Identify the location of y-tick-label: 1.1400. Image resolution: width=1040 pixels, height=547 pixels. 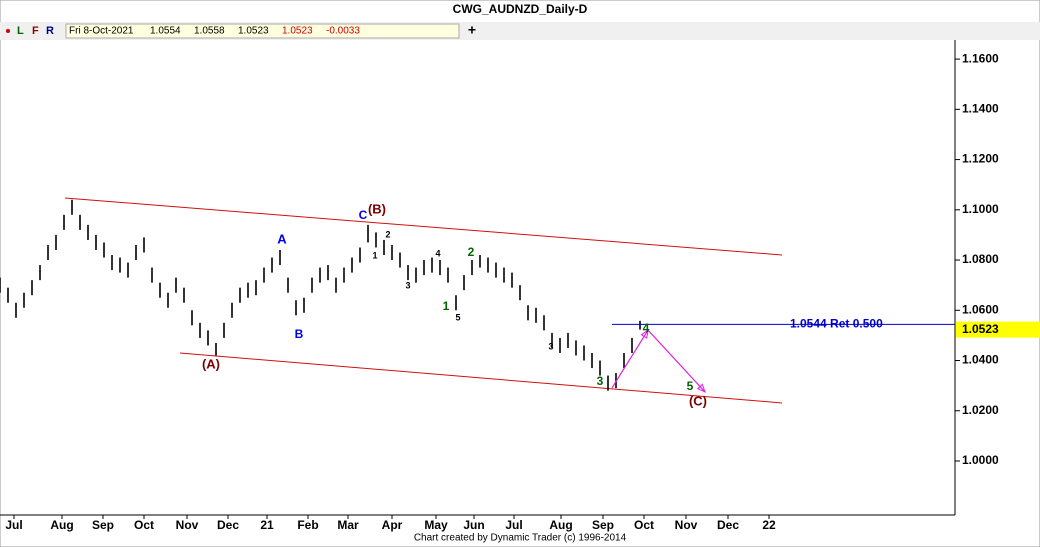
(980, 109).